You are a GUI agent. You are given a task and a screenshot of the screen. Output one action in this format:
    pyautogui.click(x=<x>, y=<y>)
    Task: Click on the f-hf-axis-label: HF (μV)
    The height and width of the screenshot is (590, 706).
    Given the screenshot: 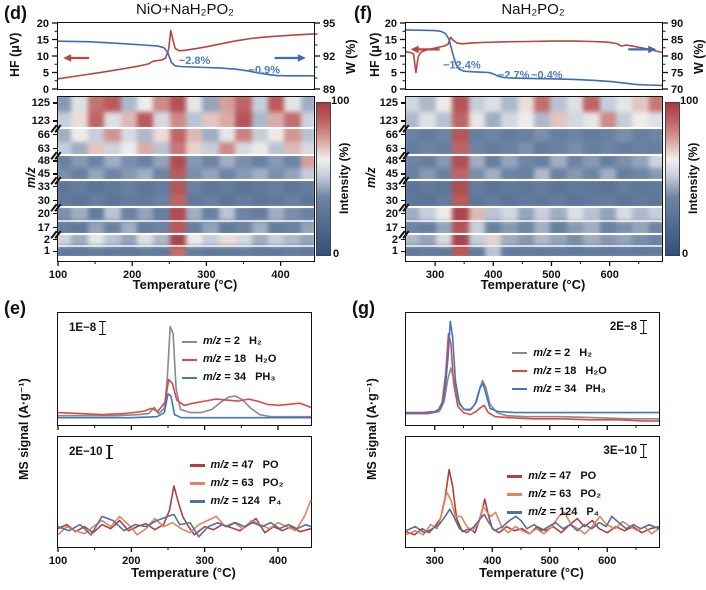 What is the action you would take?
    pyautogui.click(x=375, y=55)
    